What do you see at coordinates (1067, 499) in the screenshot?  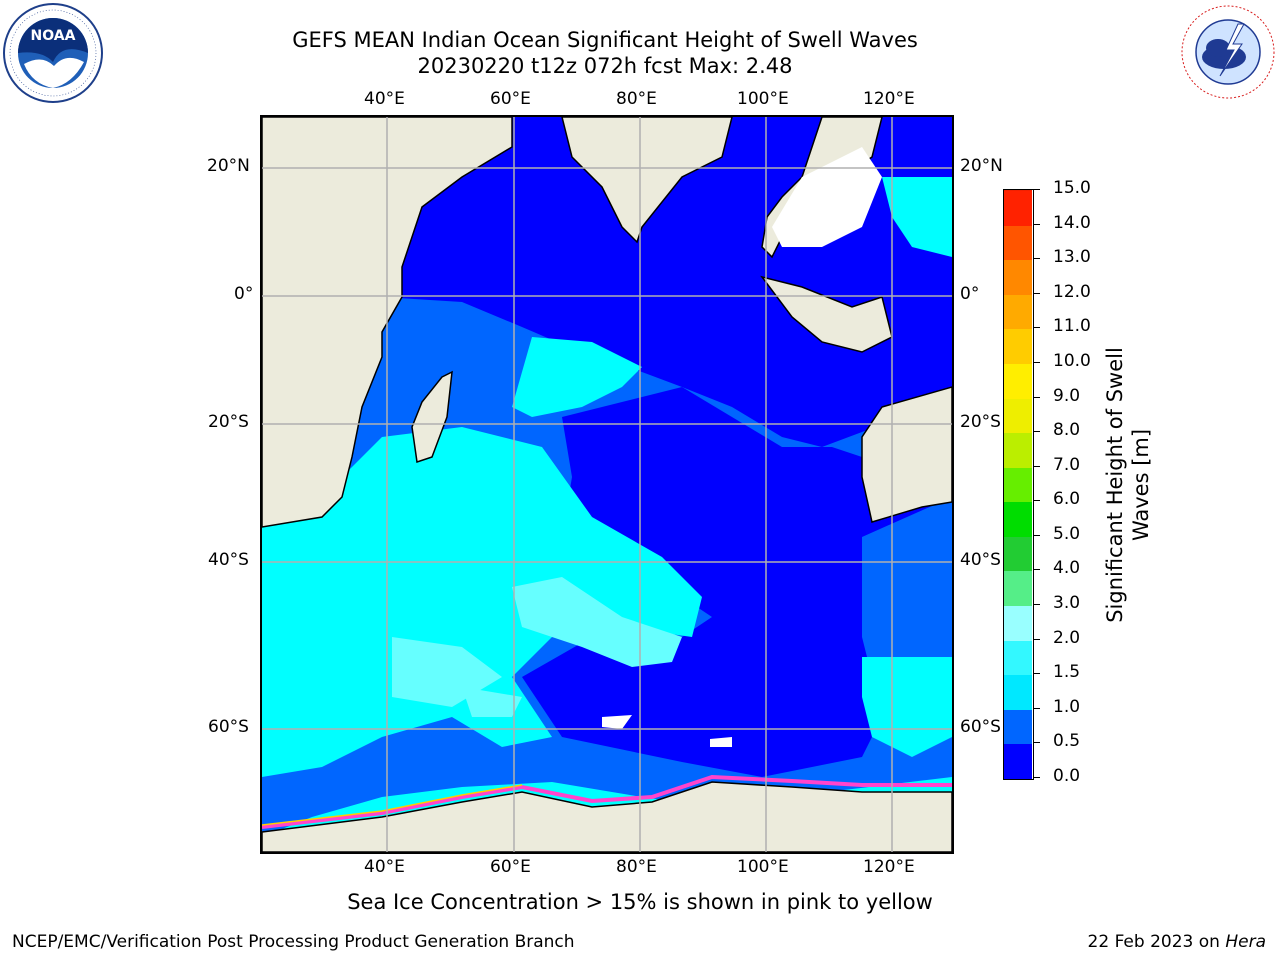 I see `colorbar-tick-label: 6.0` at bounding box center [1067, 499].